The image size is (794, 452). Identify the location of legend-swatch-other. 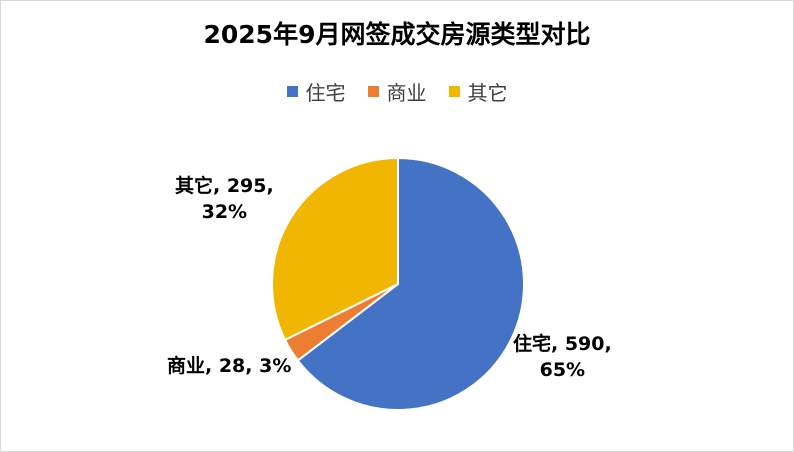
(454, 91).